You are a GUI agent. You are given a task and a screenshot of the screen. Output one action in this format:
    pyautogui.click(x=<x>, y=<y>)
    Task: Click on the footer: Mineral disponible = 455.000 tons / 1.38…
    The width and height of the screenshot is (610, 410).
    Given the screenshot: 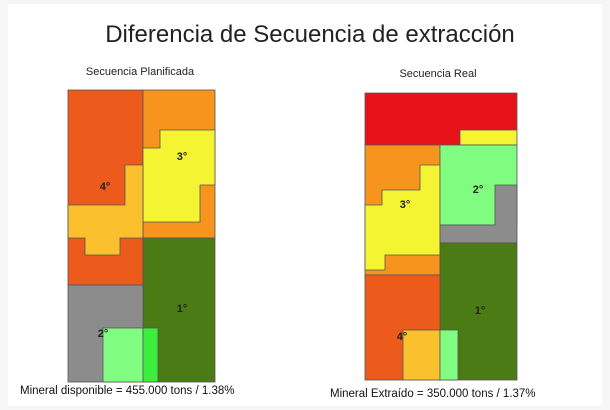 What is the action you would take?
    pyautogui.click(x=127, y=391)
    